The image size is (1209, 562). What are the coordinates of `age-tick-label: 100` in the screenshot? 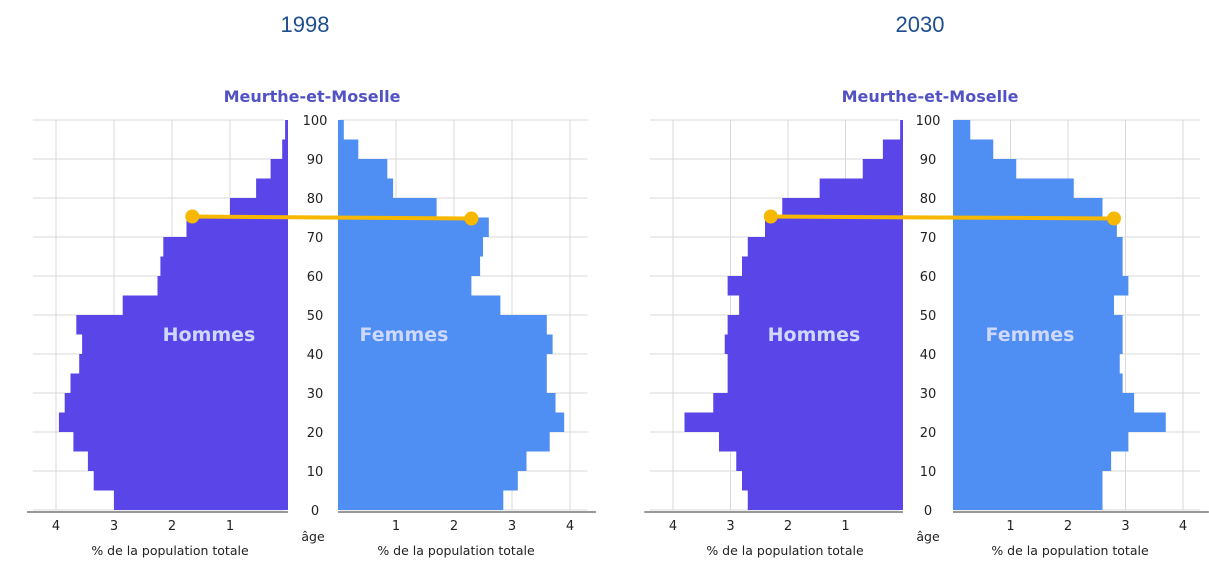 It's located at (315, 121).